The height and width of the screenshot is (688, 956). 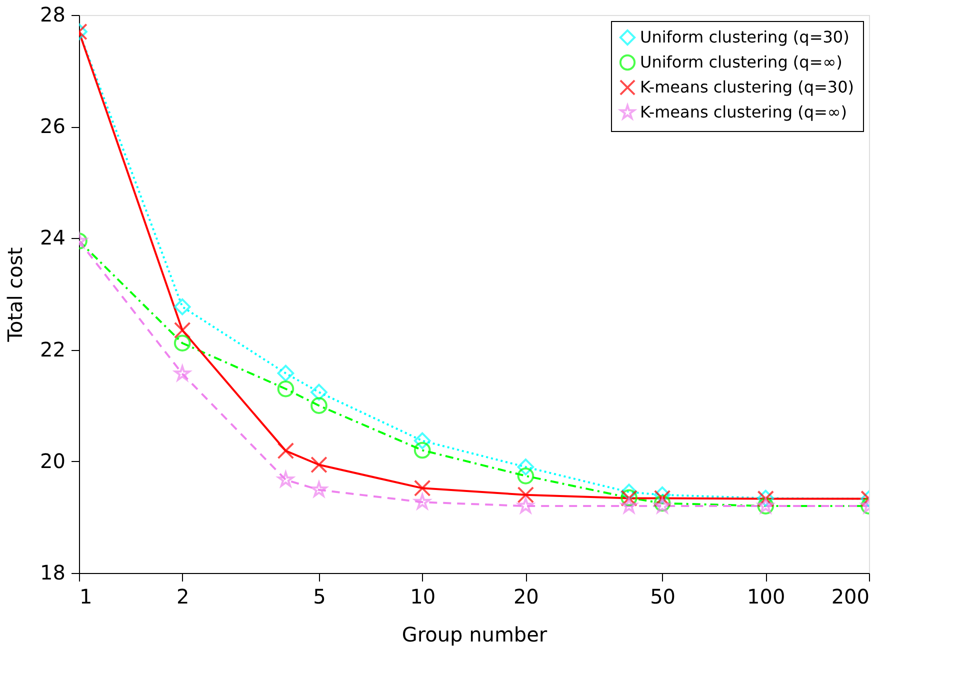 What do you see at coordinates (53, 238) in the screenshot?
I see `y-tick-label: 24` at bounding box center [53, 238].